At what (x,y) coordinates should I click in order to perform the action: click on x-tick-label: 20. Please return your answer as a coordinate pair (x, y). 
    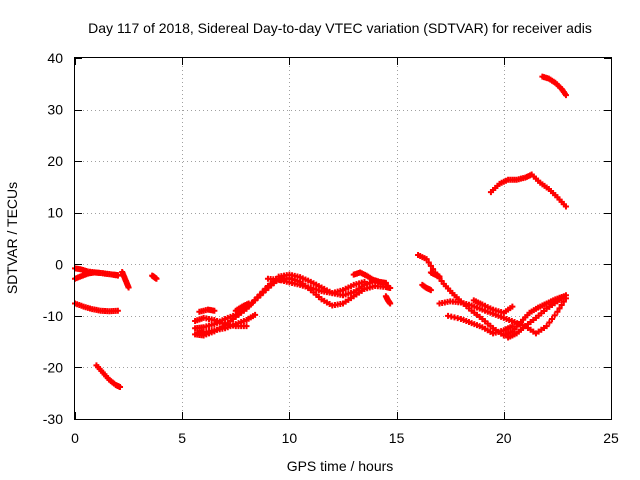
    Looking at the image, I should click on (504, 438).